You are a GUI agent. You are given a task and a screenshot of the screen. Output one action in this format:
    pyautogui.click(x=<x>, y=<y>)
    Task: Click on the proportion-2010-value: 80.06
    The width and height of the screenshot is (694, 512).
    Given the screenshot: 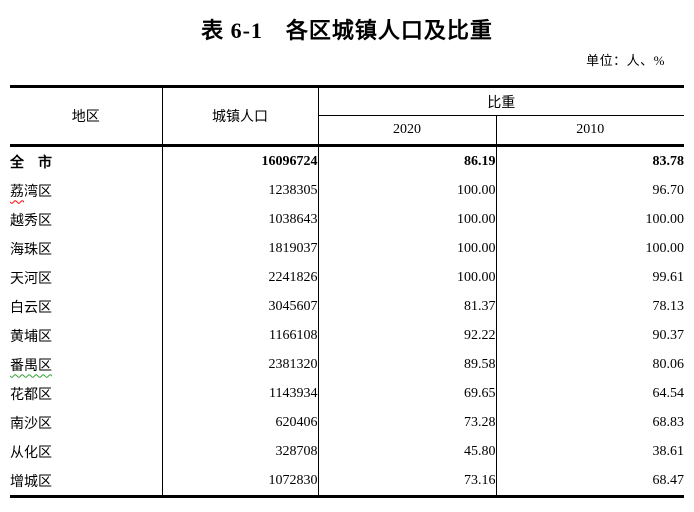 What is the action you would take?
    pyautogui.click(x=668, y=364)
    